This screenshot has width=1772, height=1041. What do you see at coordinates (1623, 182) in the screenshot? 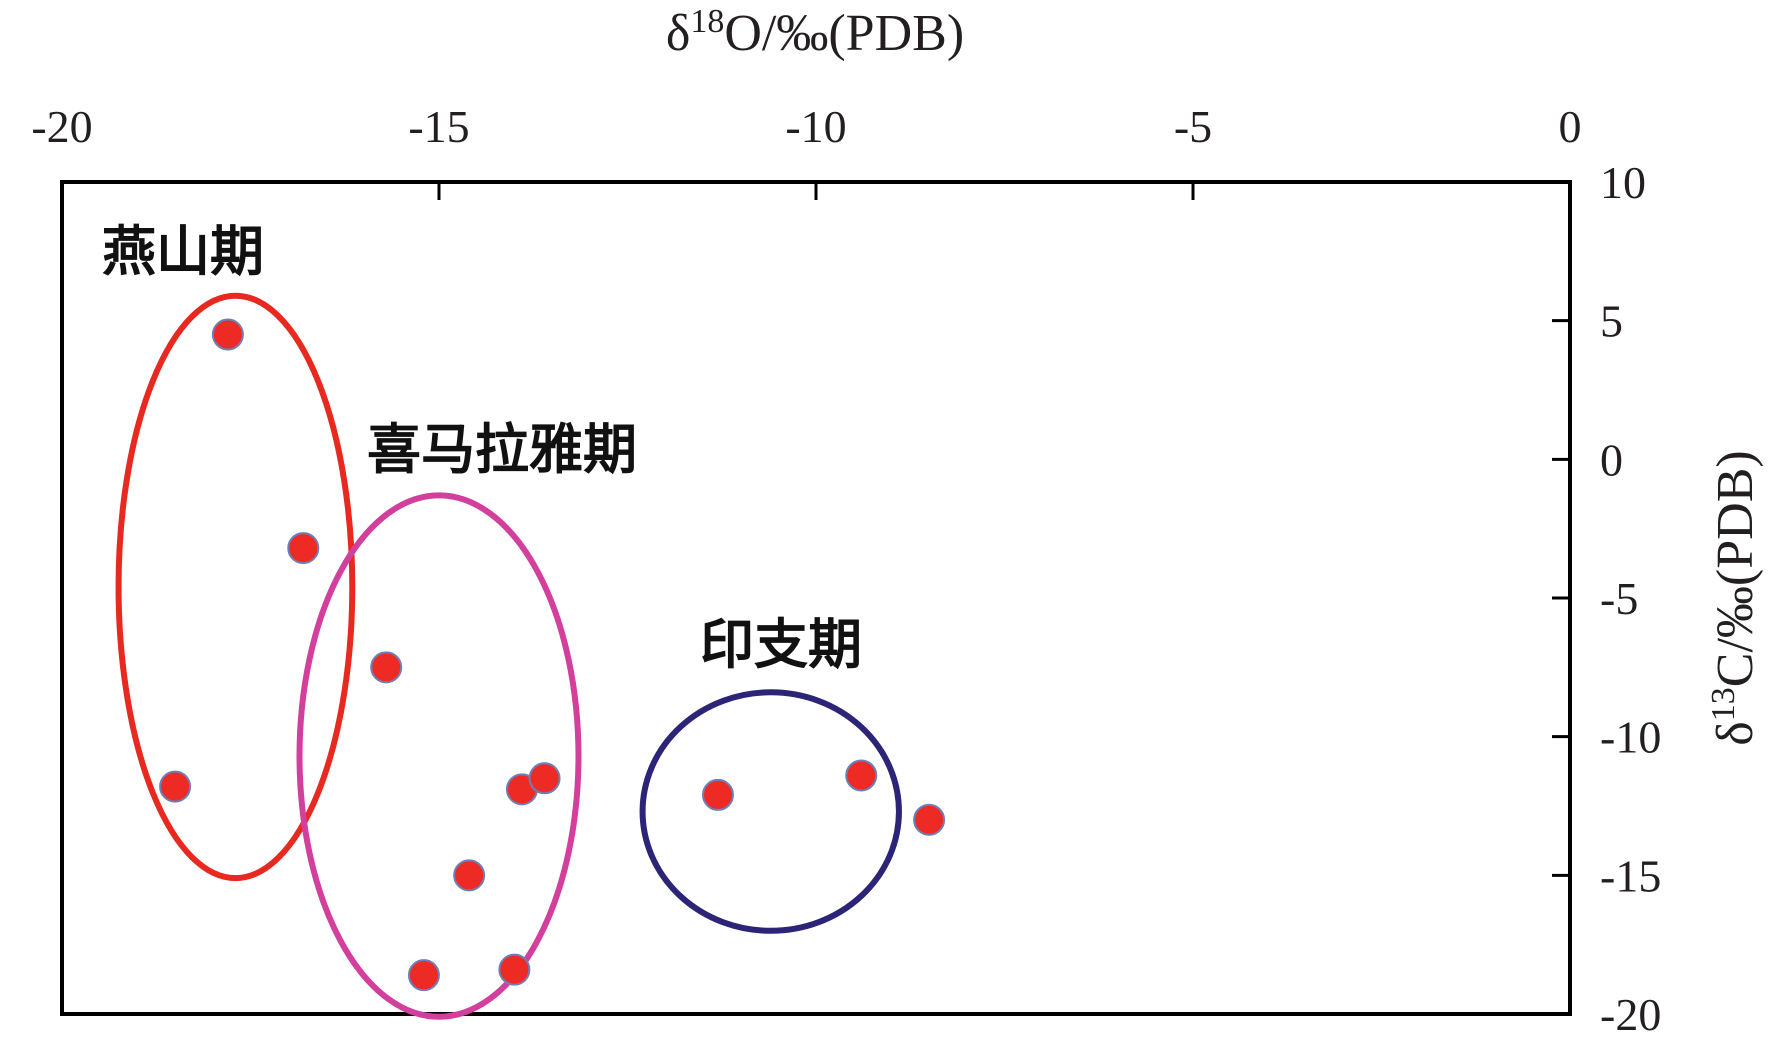
I see `y-tick-label: 10` at bounding box center [1623, 182].